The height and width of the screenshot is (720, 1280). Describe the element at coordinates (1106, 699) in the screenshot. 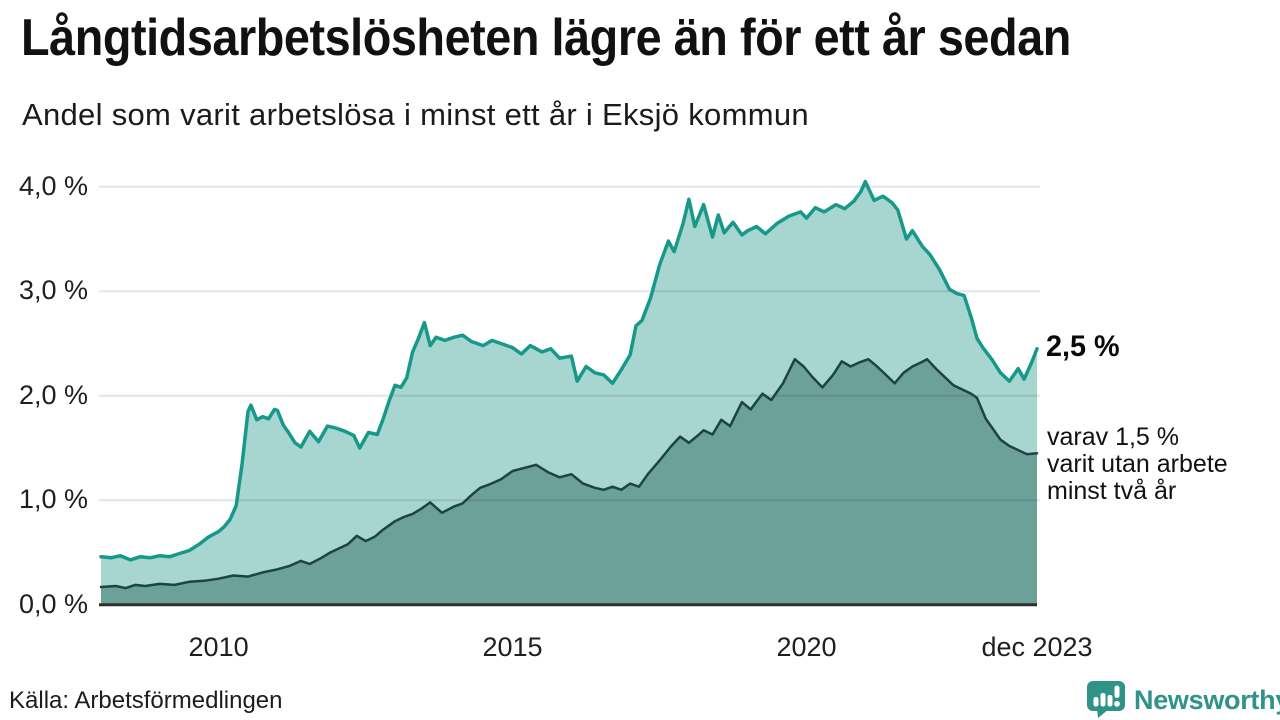

I see `newsworthy-logo-icon` at that location.